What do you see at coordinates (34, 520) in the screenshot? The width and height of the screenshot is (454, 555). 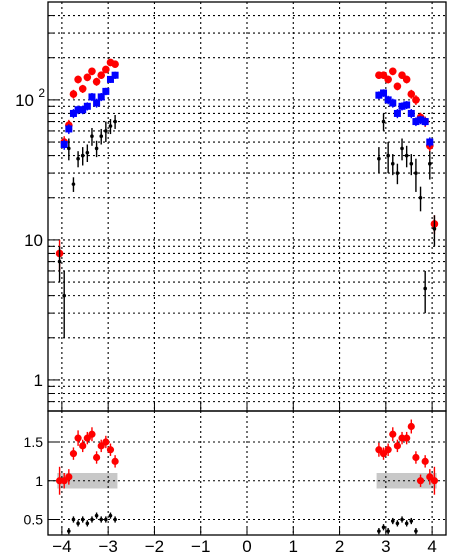 I see `ratio-y-tick-label: 0.5` at bounding box center [34, 520].